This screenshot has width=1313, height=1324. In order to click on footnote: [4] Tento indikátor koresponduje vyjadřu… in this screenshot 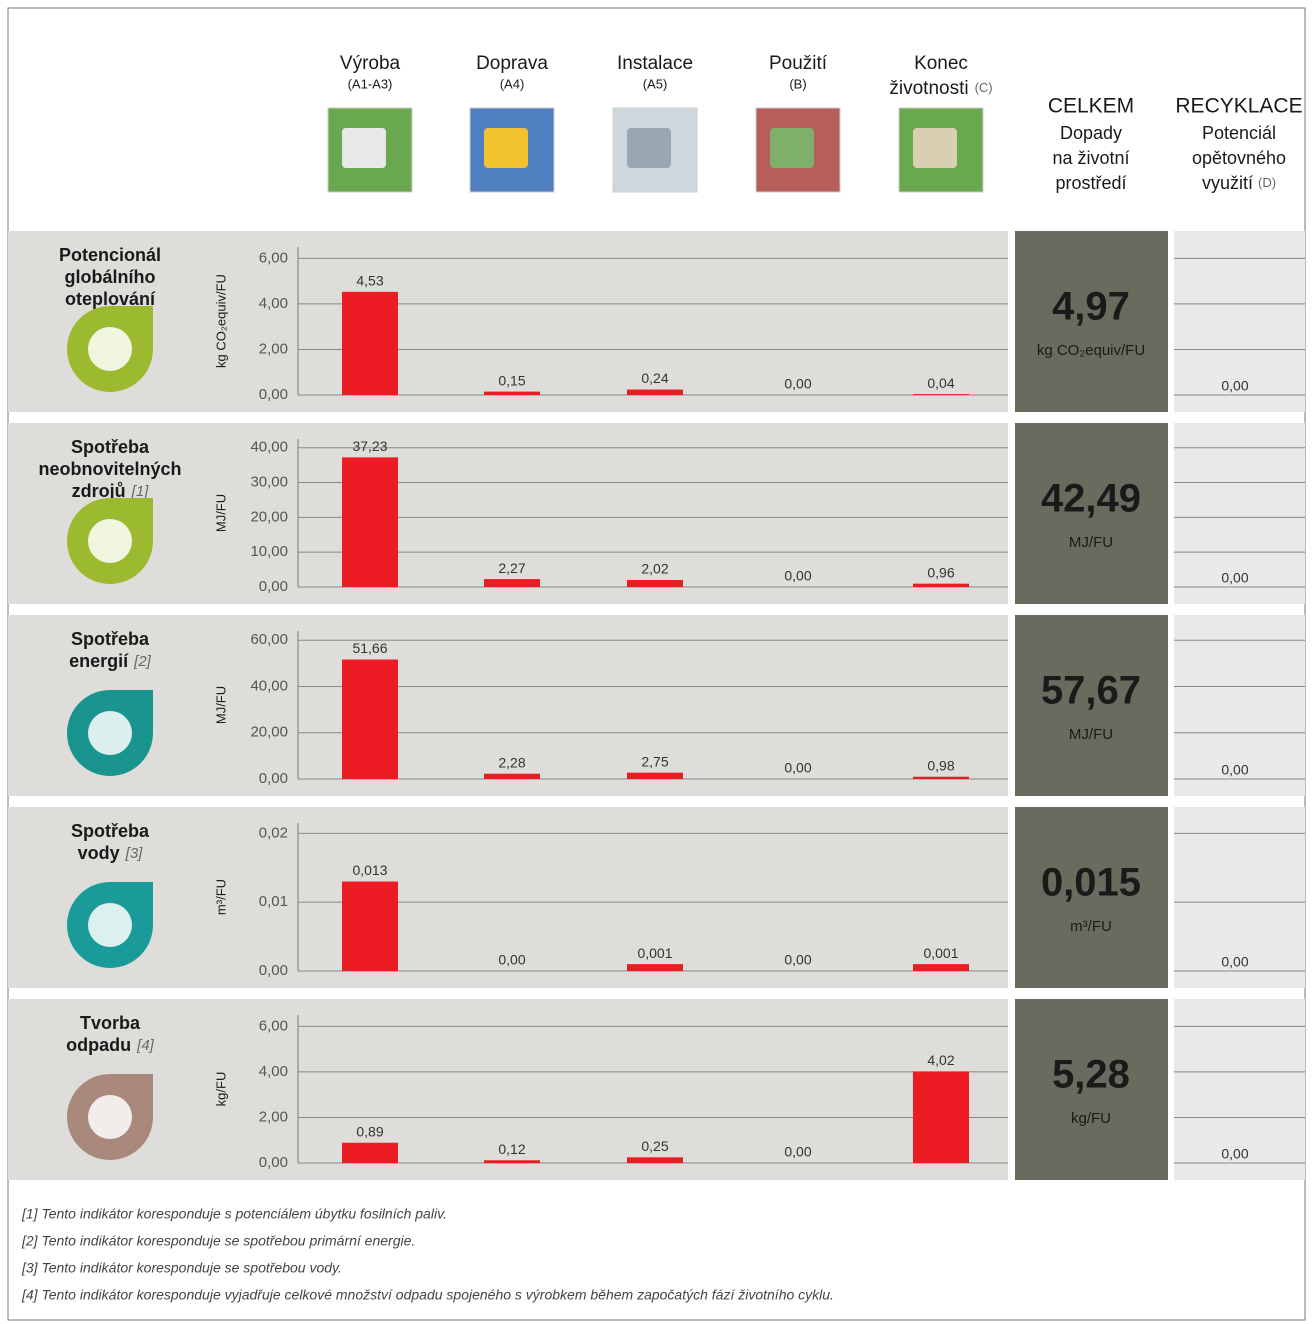, I will do `click(427, 1295)`.